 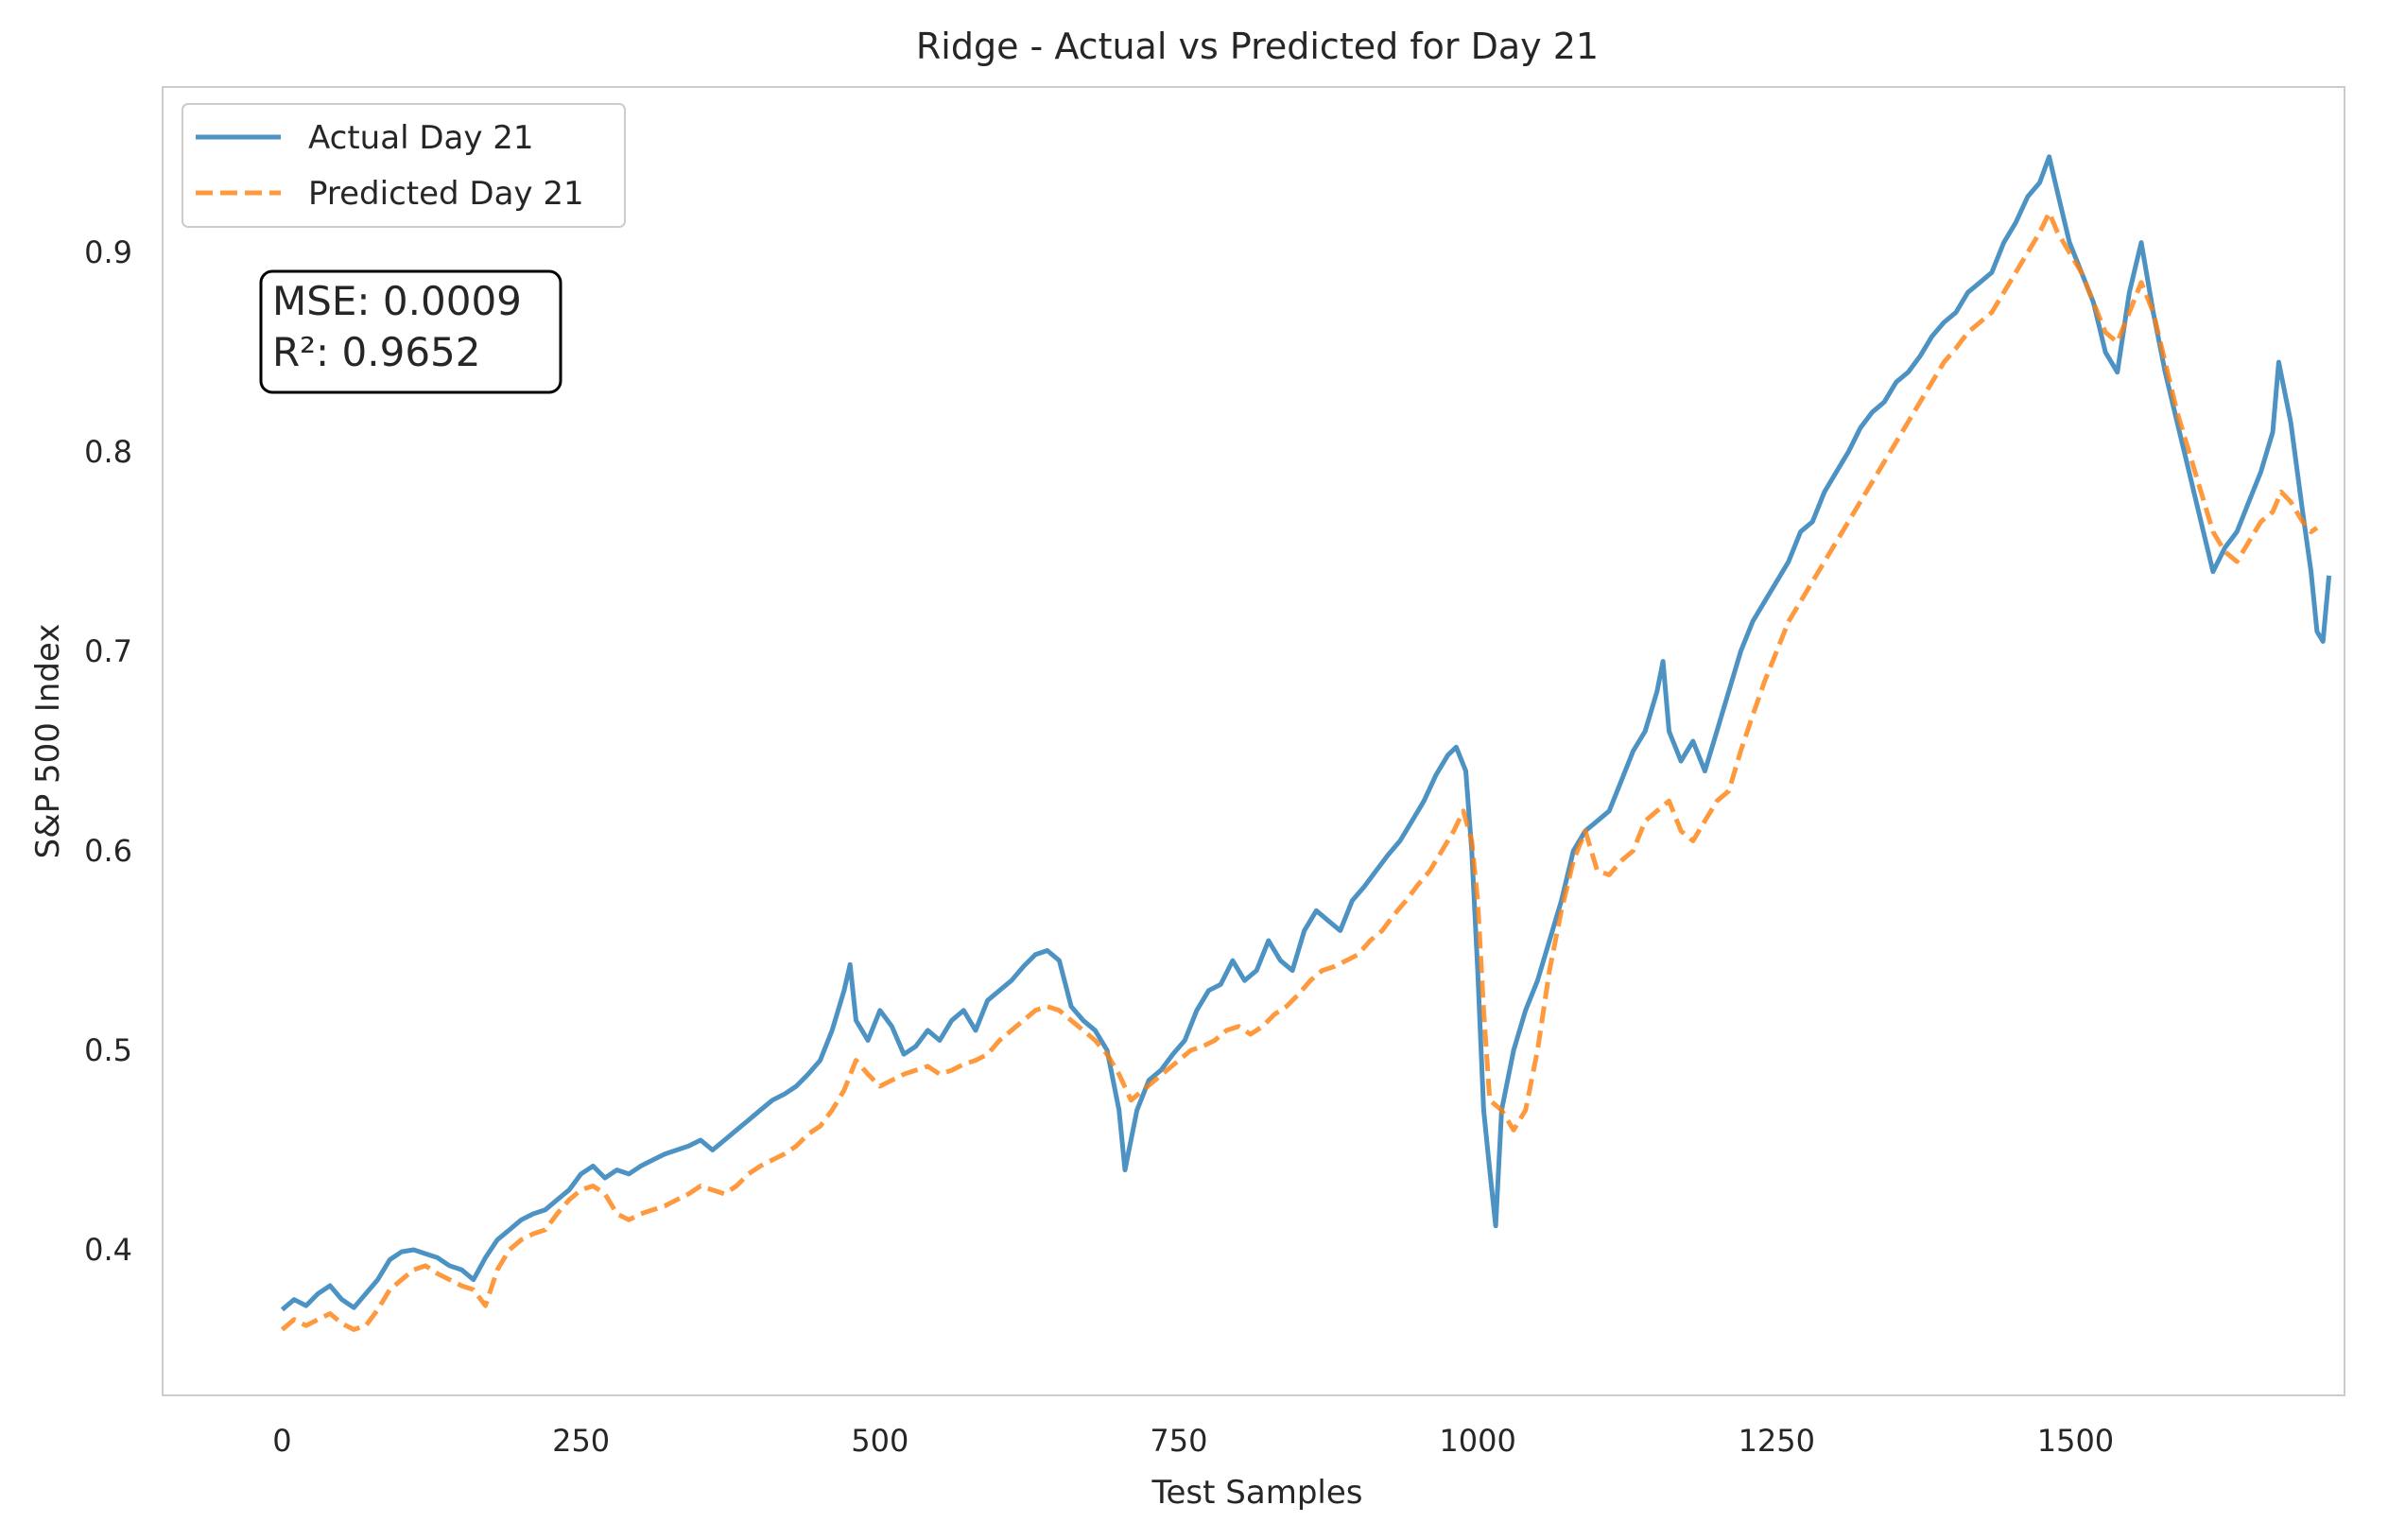 I want to click on legend-label-predicted: Predicted Day 21, so click(x=446, y=194).